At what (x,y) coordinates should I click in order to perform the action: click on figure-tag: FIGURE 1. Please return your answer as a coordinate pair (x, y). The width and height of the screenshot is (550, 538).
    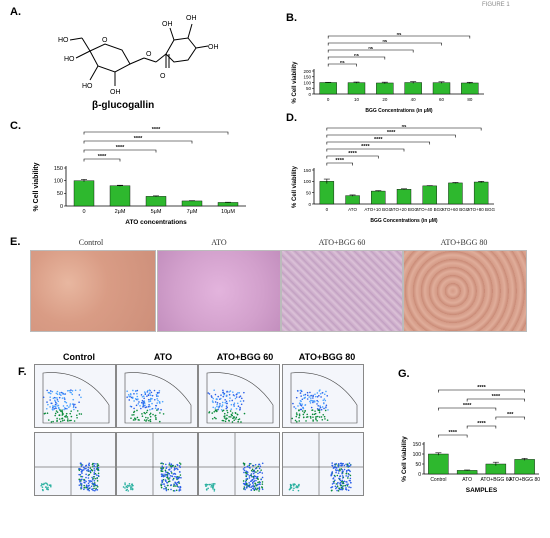
    Looking at the image, I should click on (496, 5).